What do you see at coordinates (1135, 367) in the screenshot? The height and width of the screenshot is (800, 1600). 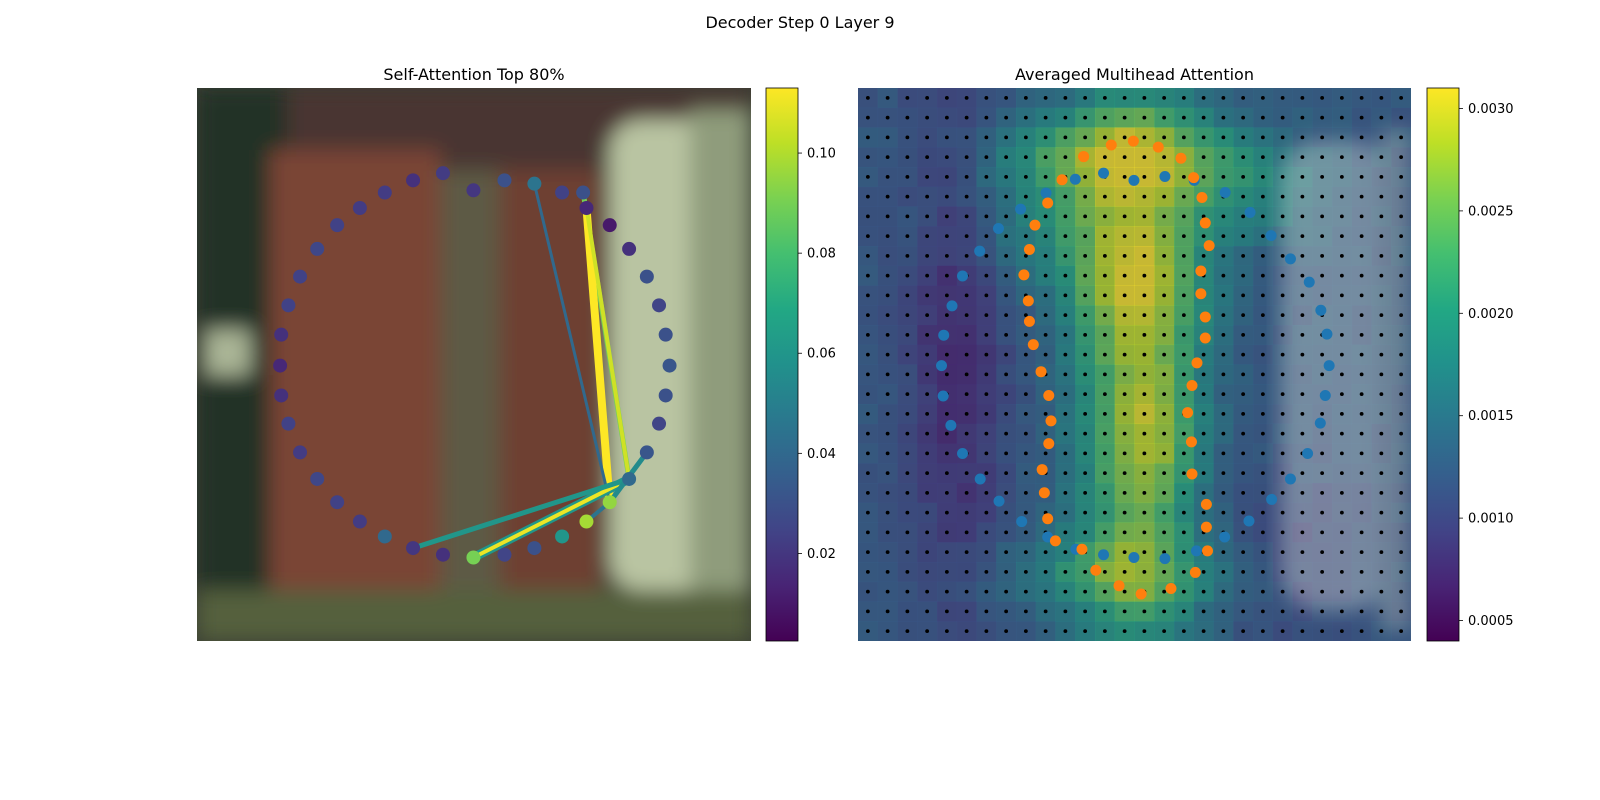 I see `polygon-series` at bounding box center [1135, 367].